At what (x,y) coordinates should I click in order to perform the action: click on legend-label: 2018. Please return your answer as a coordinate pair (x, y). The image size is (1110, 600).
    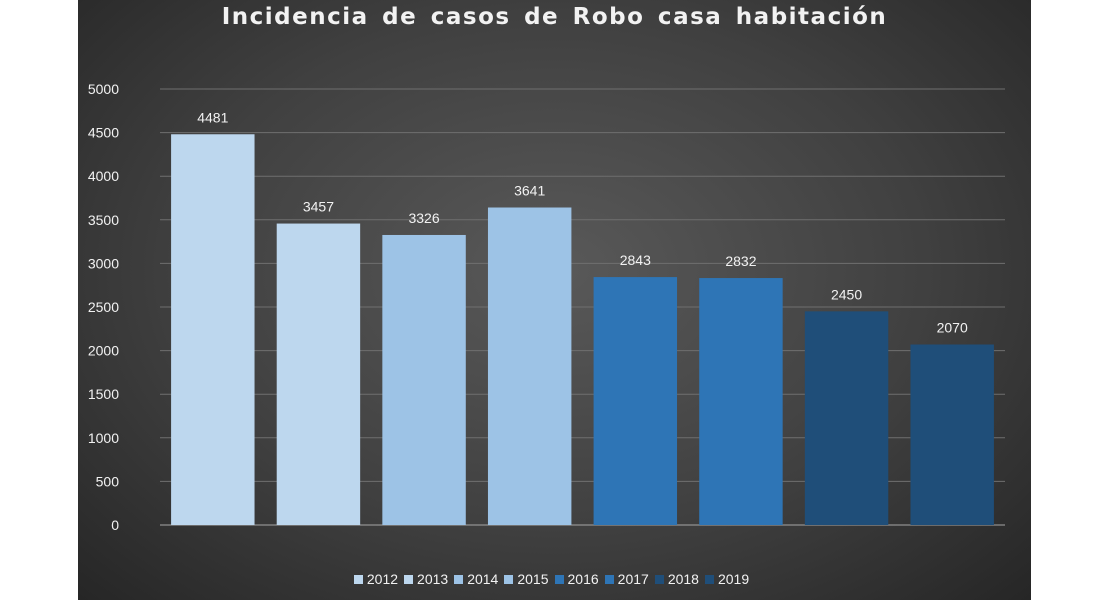
    Looking at the image, I should click on (683, 579).